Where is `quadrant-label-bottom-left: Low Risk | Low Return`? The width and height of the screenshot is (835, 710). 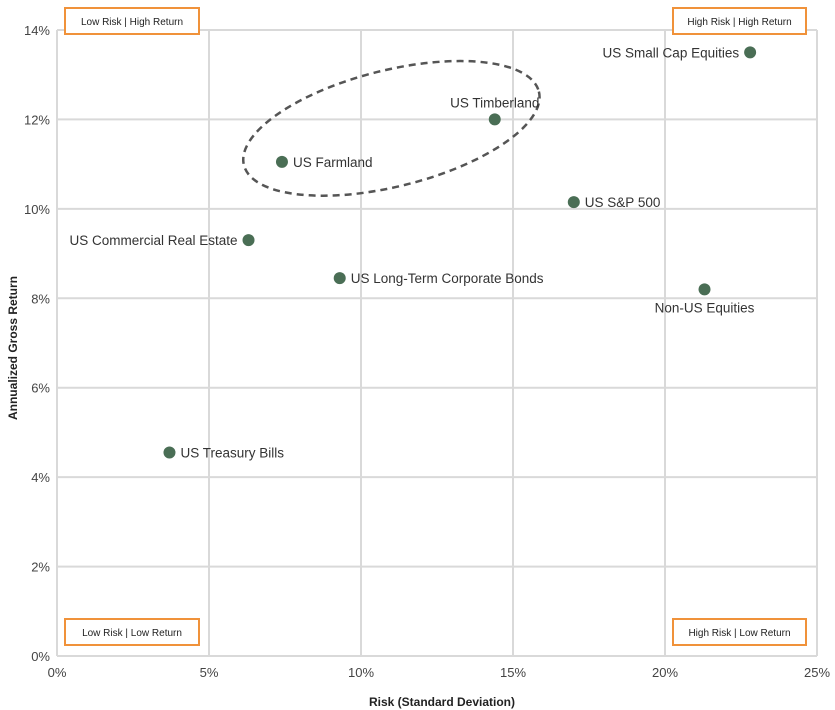 quadrant-label-bottom-left: Low Risk | Low Return is located at coordinates (132, 632).